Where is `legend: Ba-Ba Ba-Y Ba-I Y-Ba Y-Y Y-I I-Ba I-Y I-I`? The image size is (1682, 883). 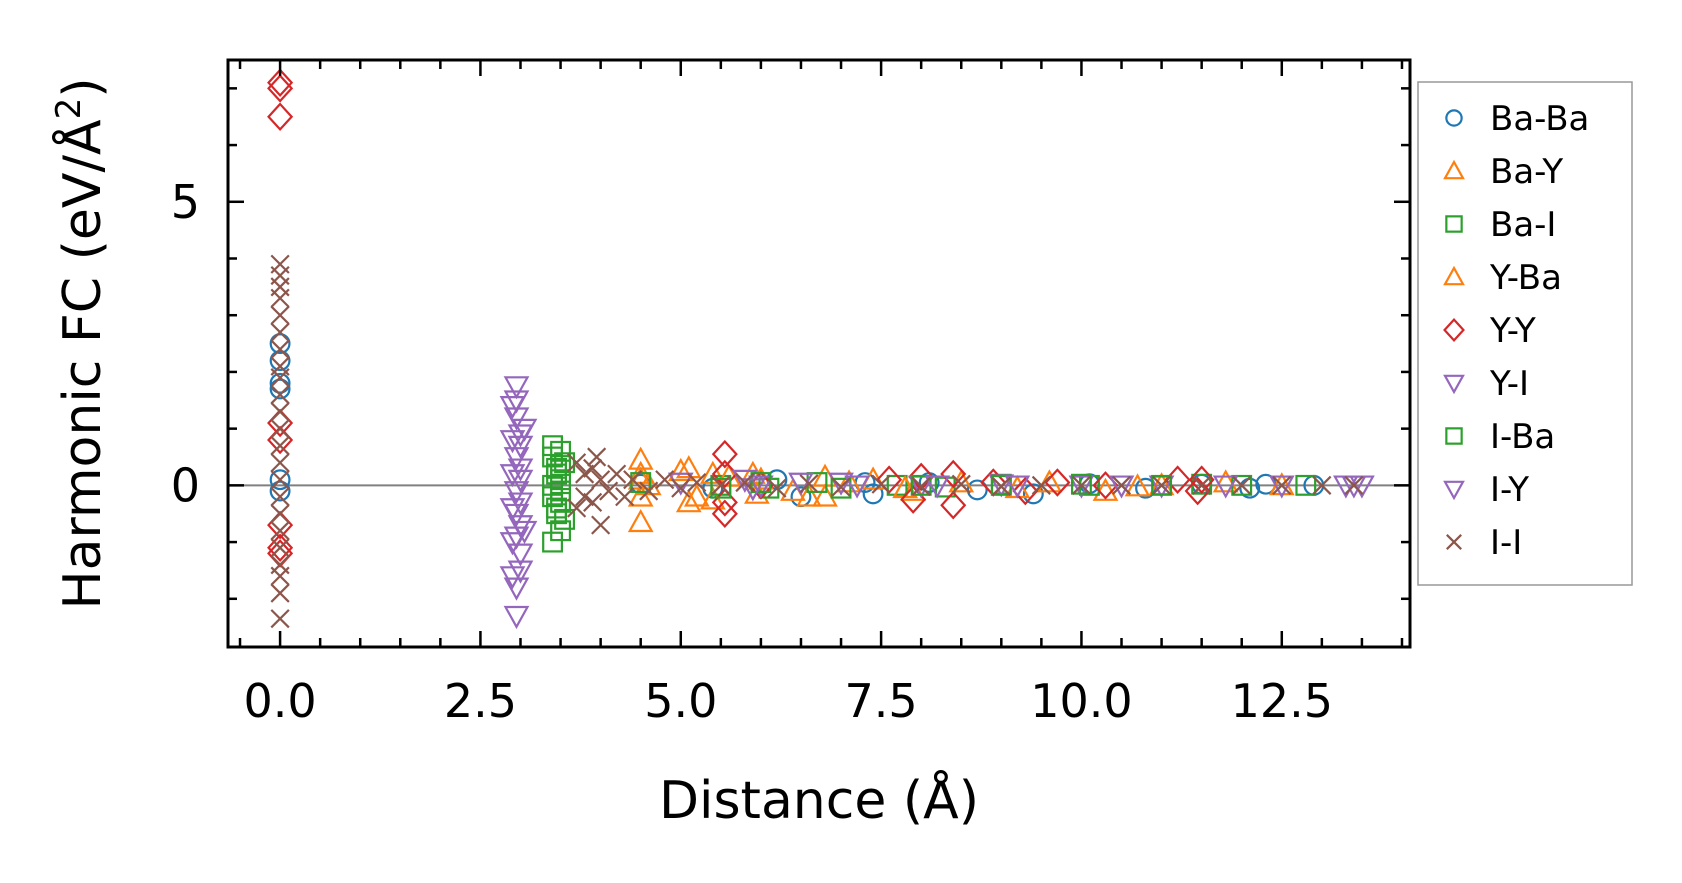 legend: Ba-Ba Ba-Y Ba-I Y-Ba Y-Y Y-I I-Ba I-Y I-I is located at coordinates (1525, 333).